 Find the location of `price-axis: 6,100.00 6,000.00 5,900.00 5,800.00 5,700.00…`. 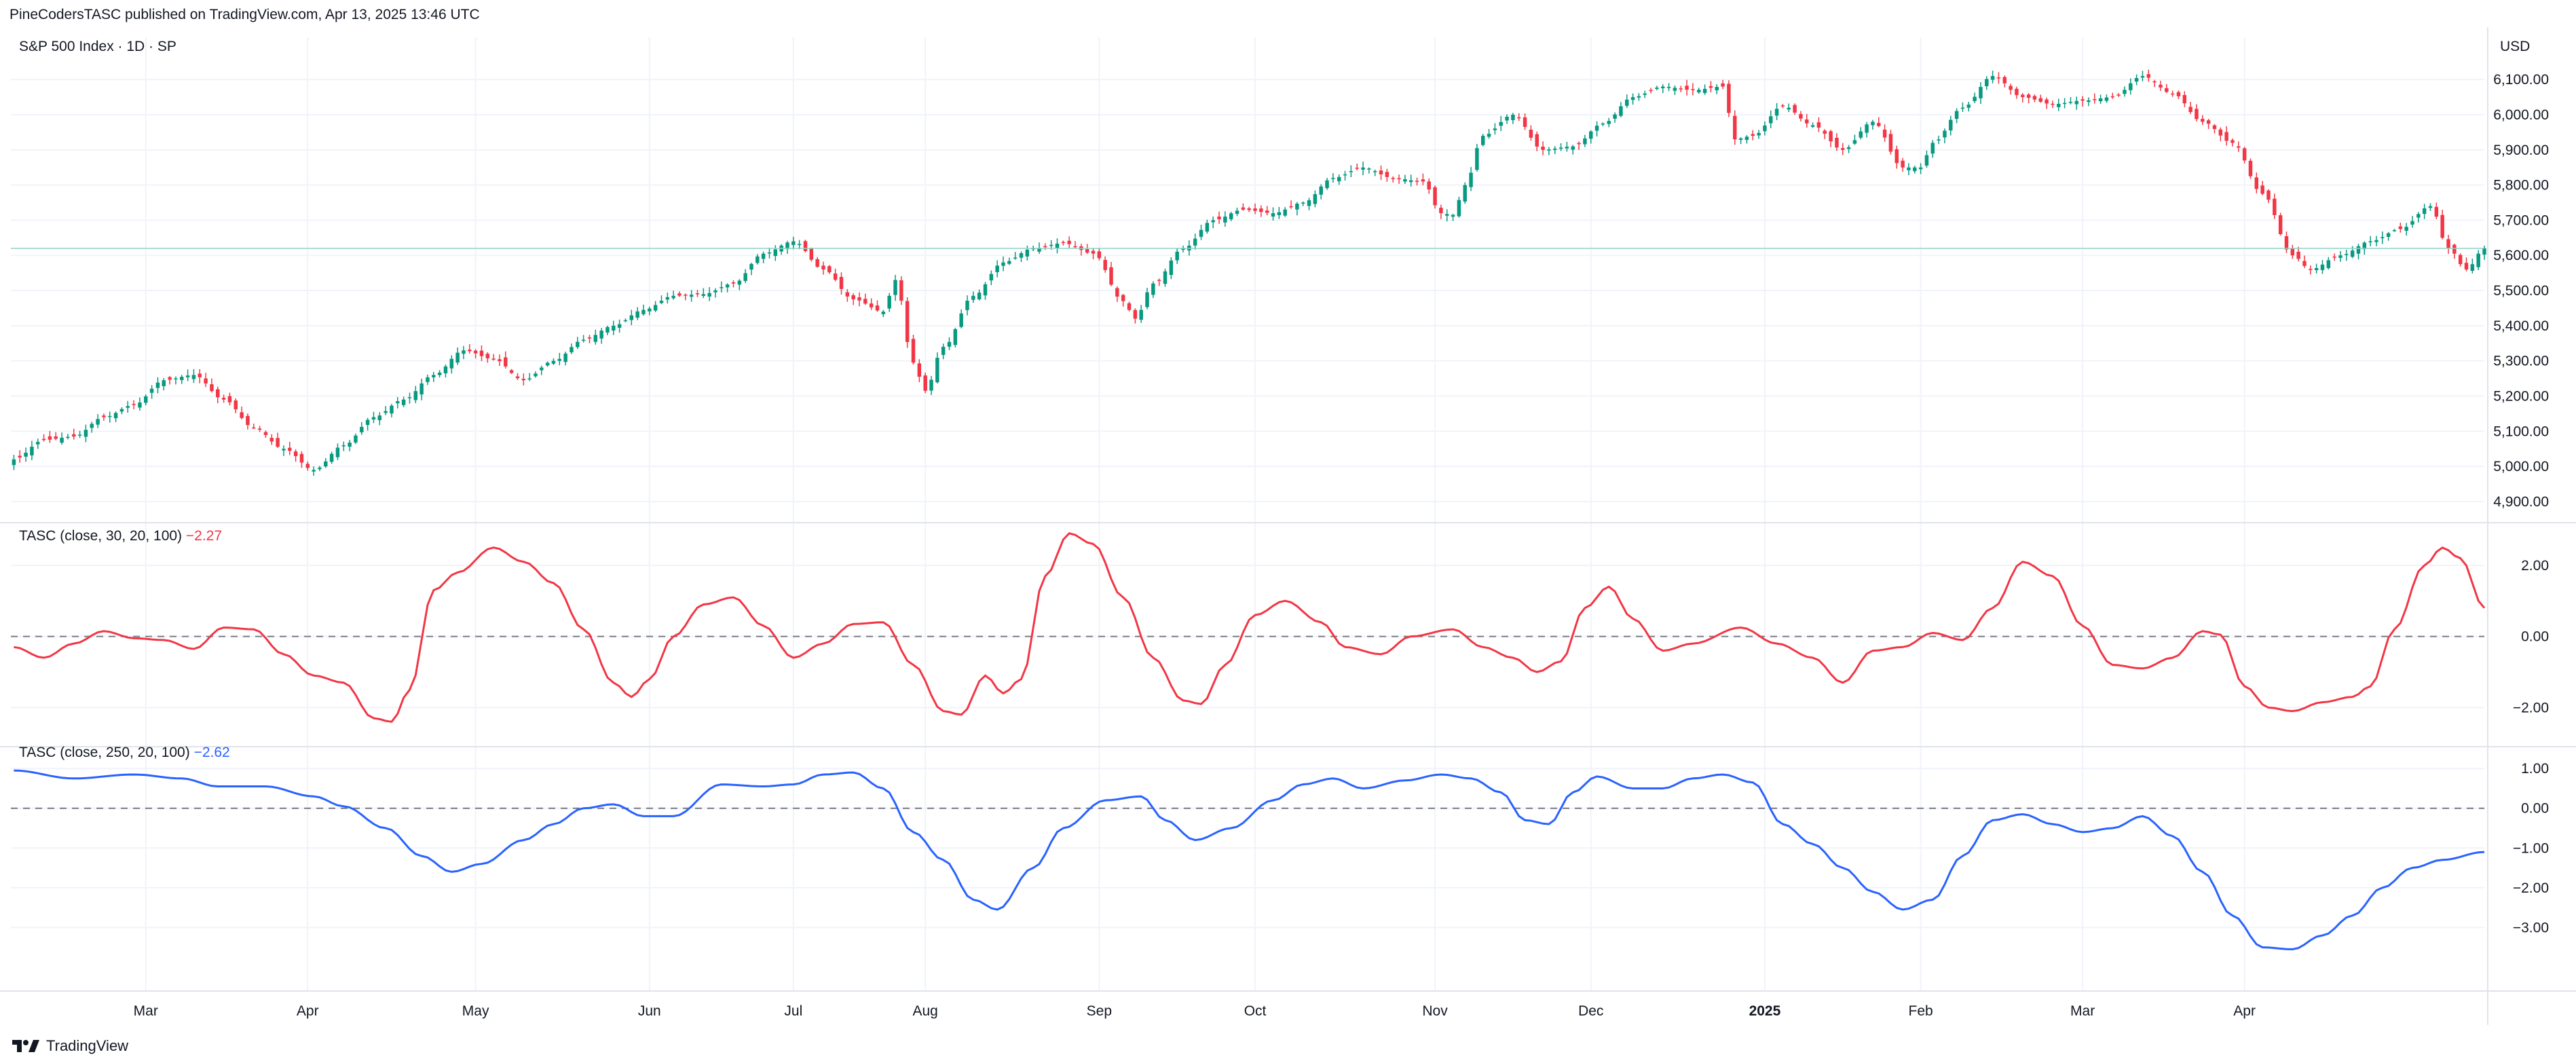

price-axis: 6,100.00 6,000.00 5,900.00 5,800.00 5,700.00… is located at coordinates (2521, 503).